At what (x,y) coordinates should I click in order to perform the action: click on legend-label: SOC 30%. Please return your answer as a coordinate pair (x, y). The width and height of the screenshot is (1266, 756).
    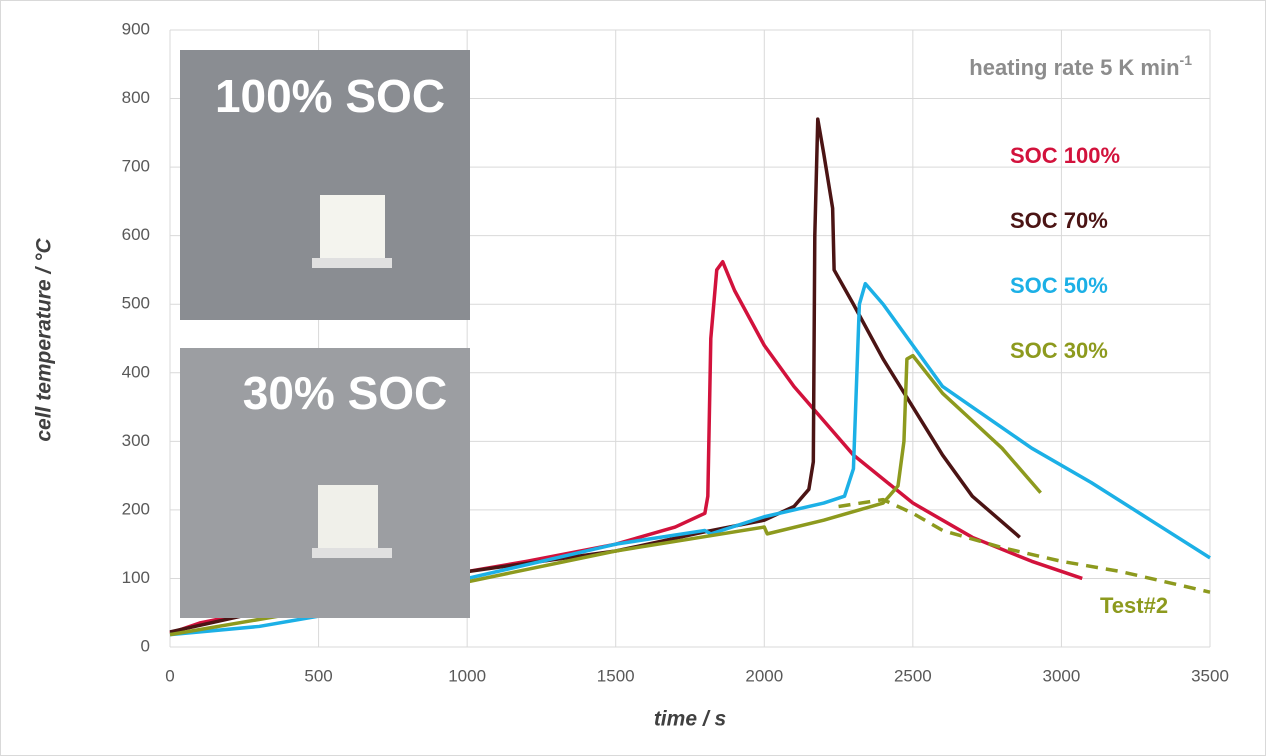
    Looking at the image, I should click on (1059, 350).